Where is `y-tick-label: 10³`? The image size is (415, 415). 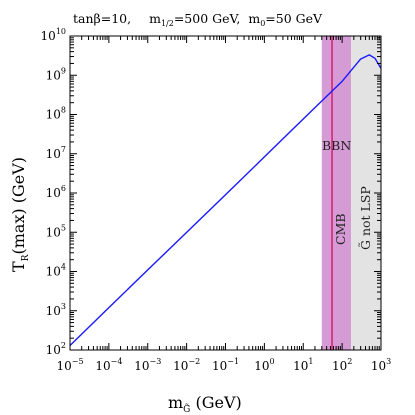 y-tick-label: 10³ is located at coordinates (56, 310).